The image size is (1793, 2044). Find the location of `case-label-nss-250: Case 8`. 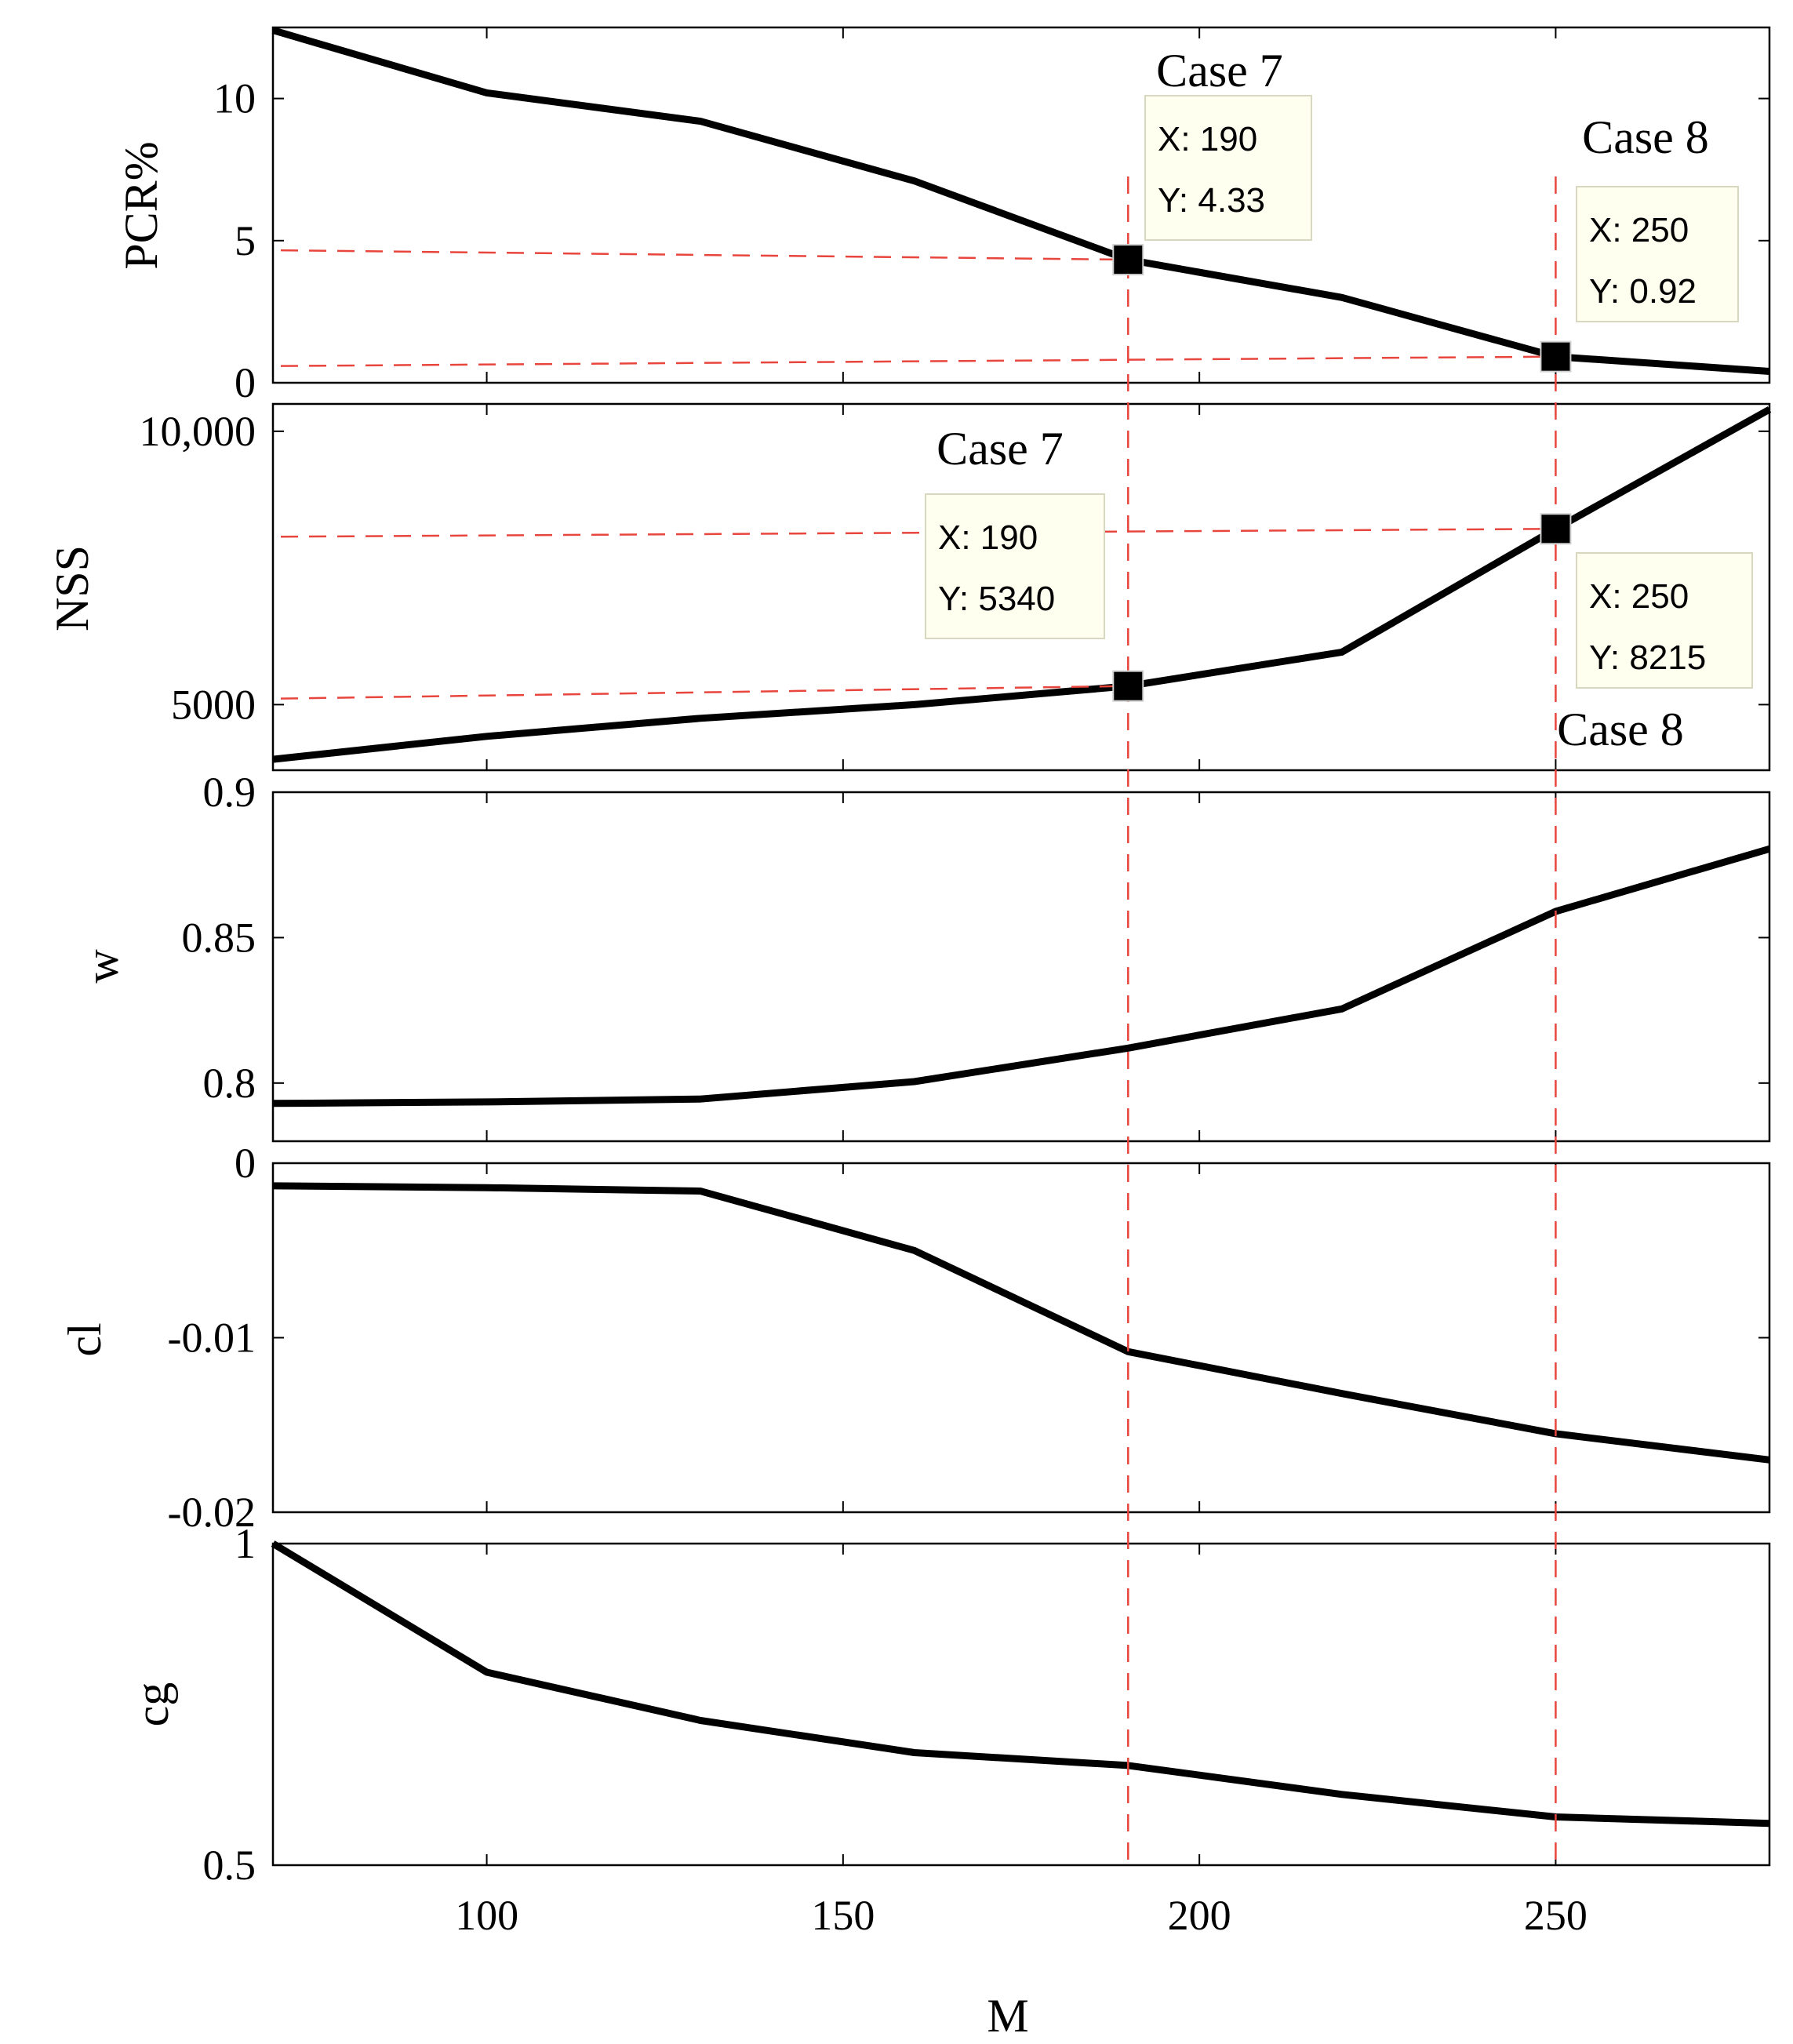

case-label-nss-250: Case 8 is located at coordinates (1620, 730).